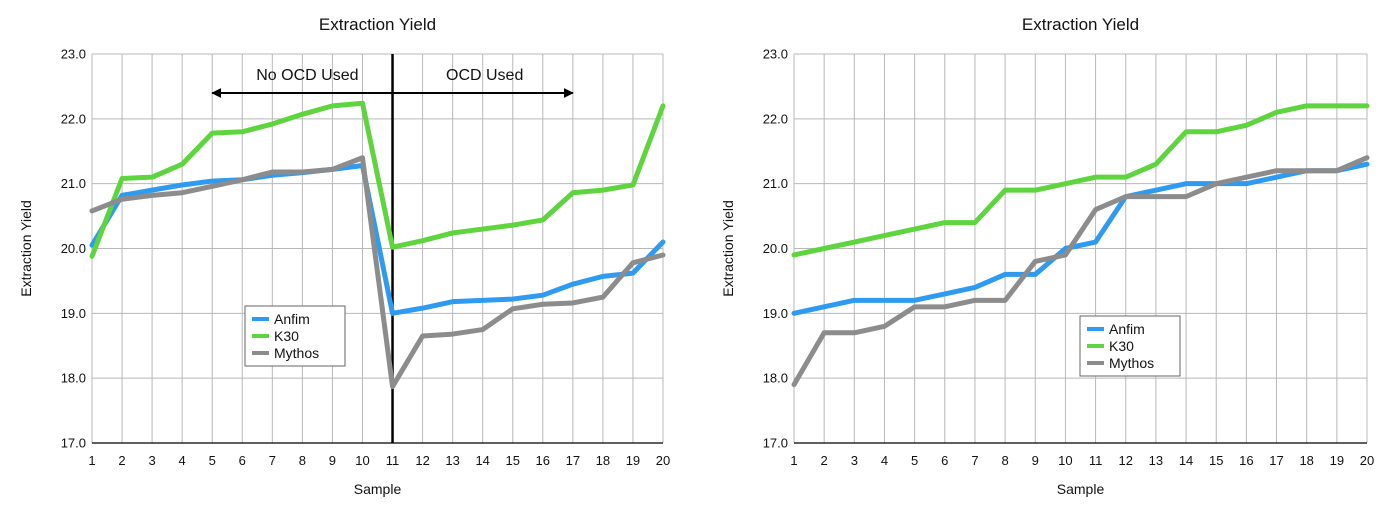 The height and width of the screenshot is (511, 1400). Describe the element at coordinates (484, 75) in the screenshot. I see `ocd-used-label: OCD Used` at that location.